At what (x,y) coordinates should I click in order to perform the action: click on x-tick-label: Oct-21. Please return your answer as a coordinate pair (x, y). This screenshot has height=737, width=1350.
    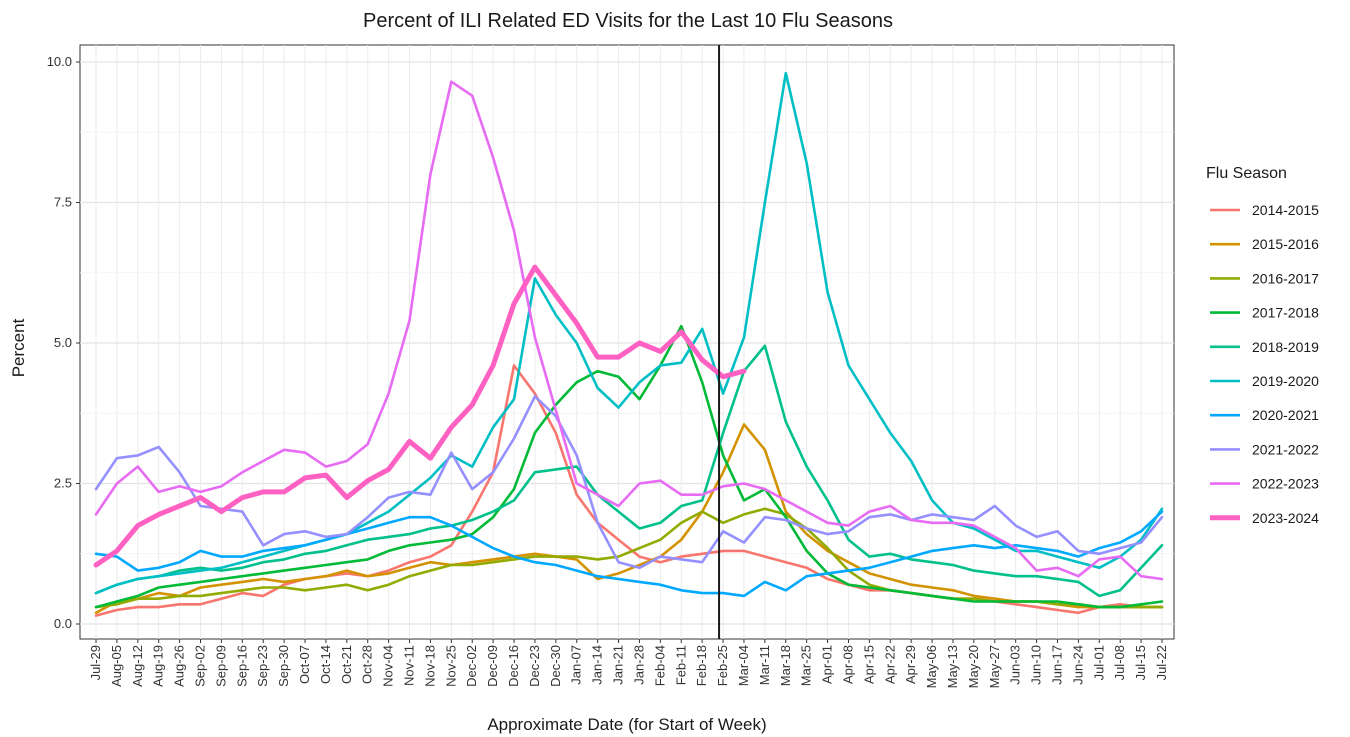
    Looking at the image, I should click on (346, 664).